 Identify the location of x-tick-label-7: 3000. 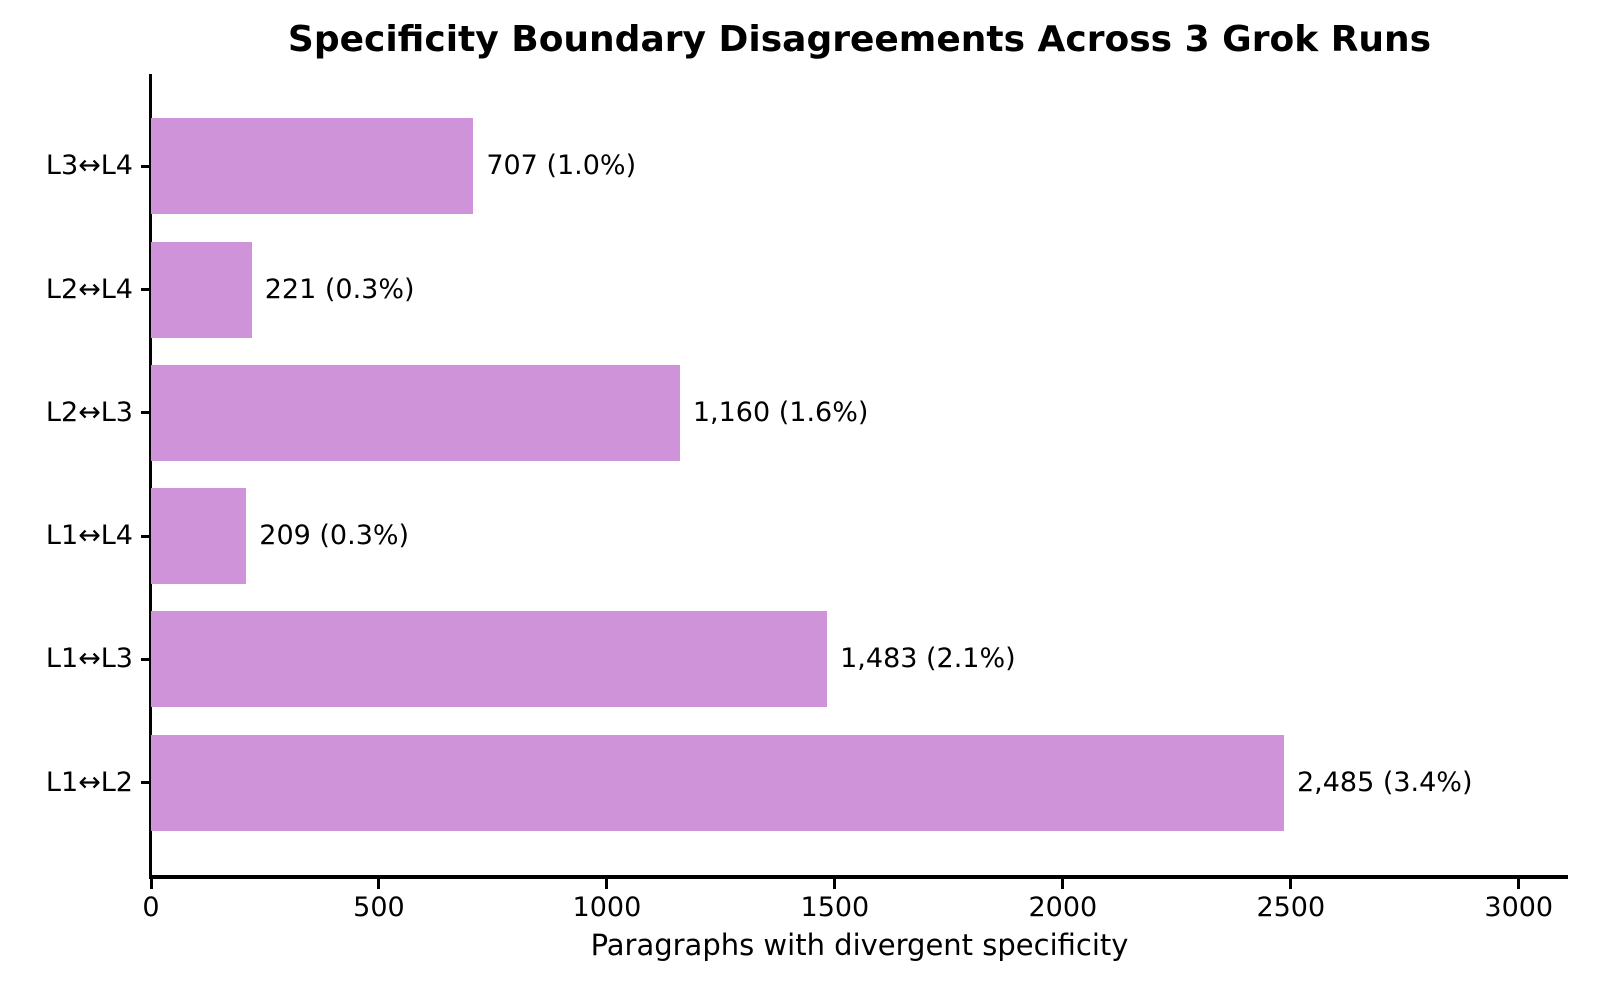
(1519, 907).